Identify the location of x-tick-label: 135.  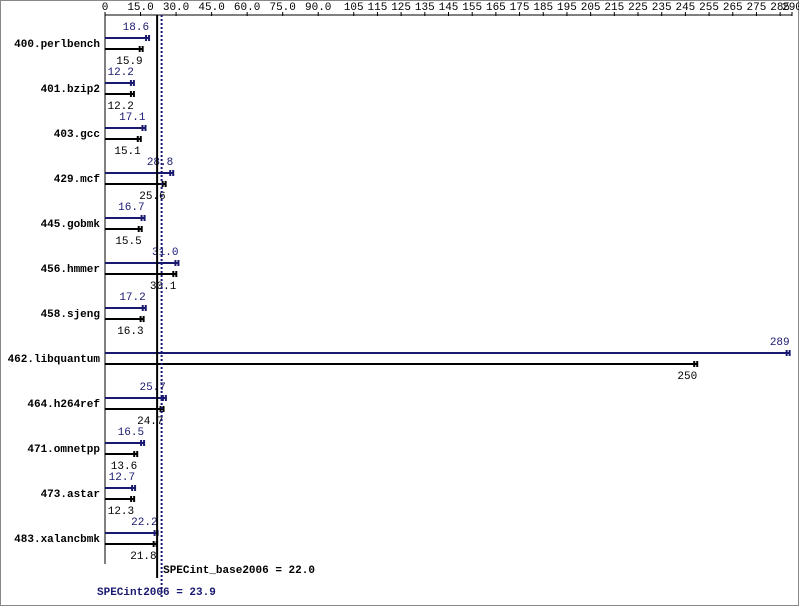
(425, 8).